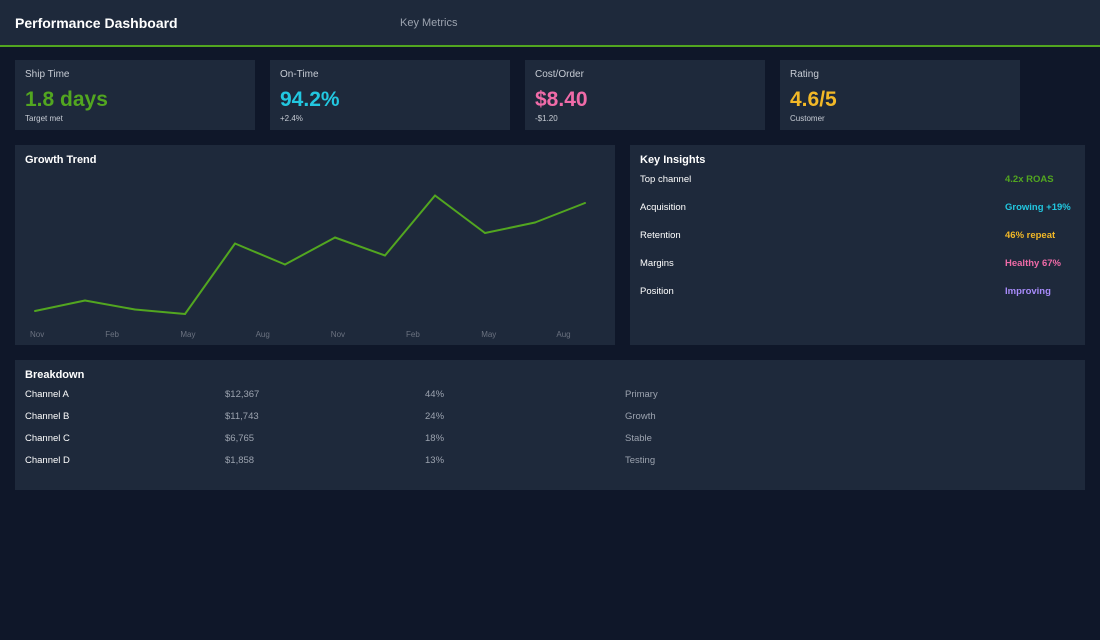 The image size is (1100, 640). I want to click on metric-label: On-Time, so click(299, 74).